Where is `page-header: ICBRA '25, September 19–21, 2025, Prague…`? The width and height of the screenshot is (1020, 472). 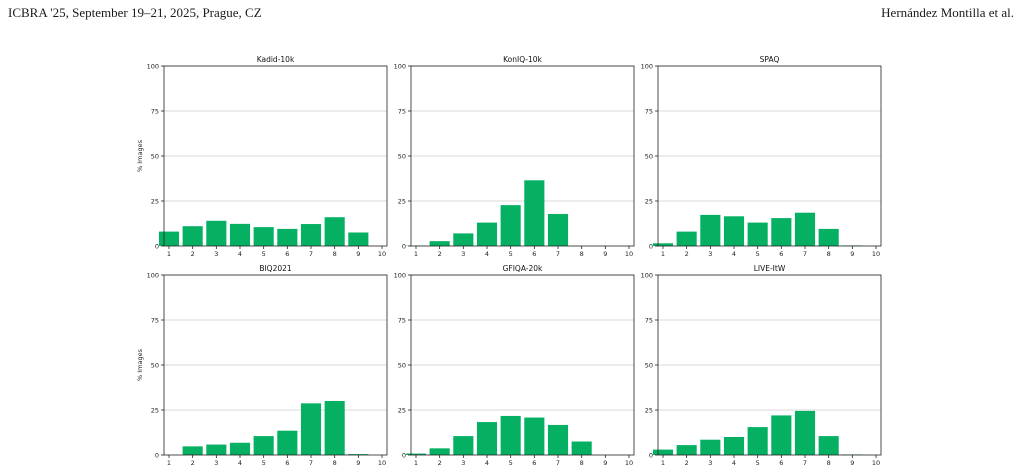
page-header: ICBRA '25, September 19–21, 2025, Prague… is located at coordinates (510, 12).